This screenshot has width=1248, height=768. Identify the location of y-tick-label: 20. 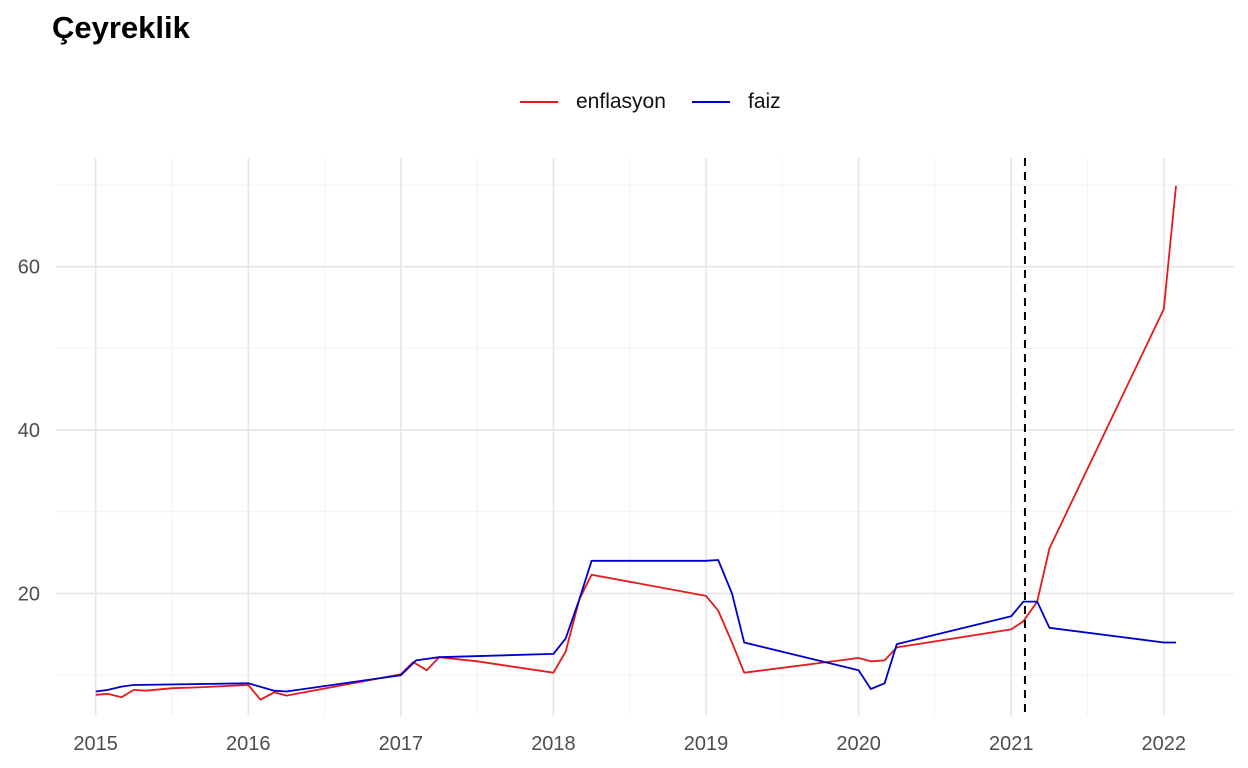
(29, 594).